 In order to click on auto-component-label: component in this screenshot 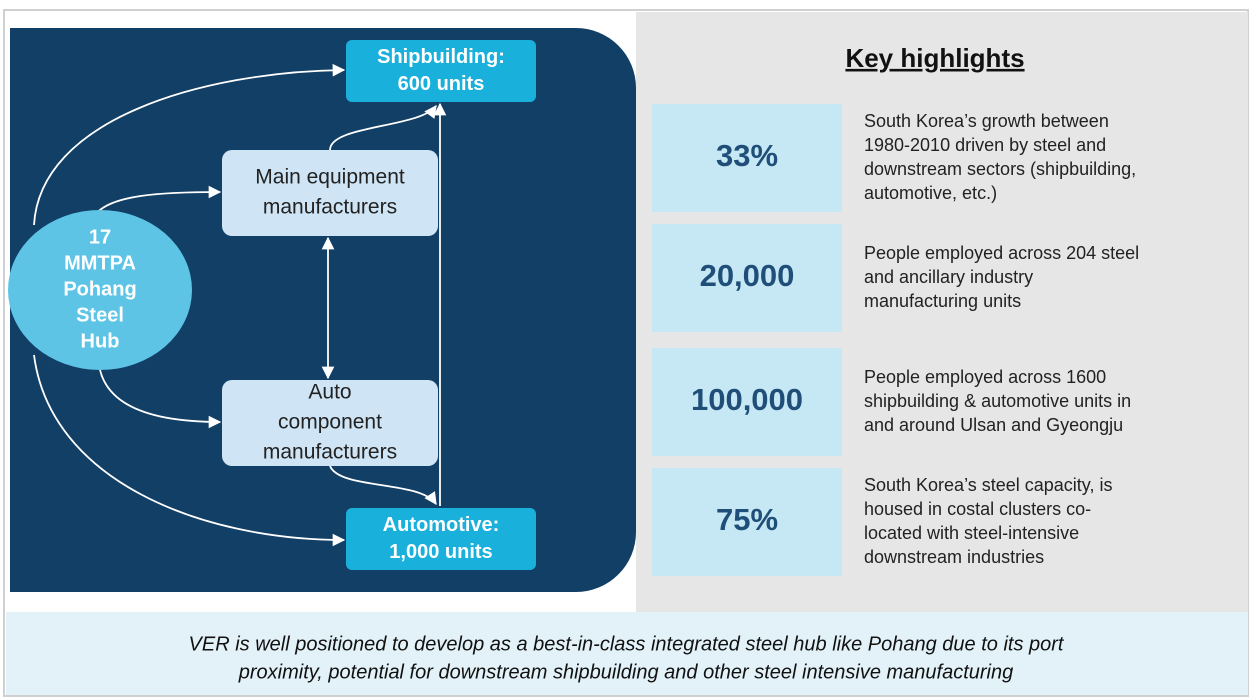, I will do `click(330, 422)`.